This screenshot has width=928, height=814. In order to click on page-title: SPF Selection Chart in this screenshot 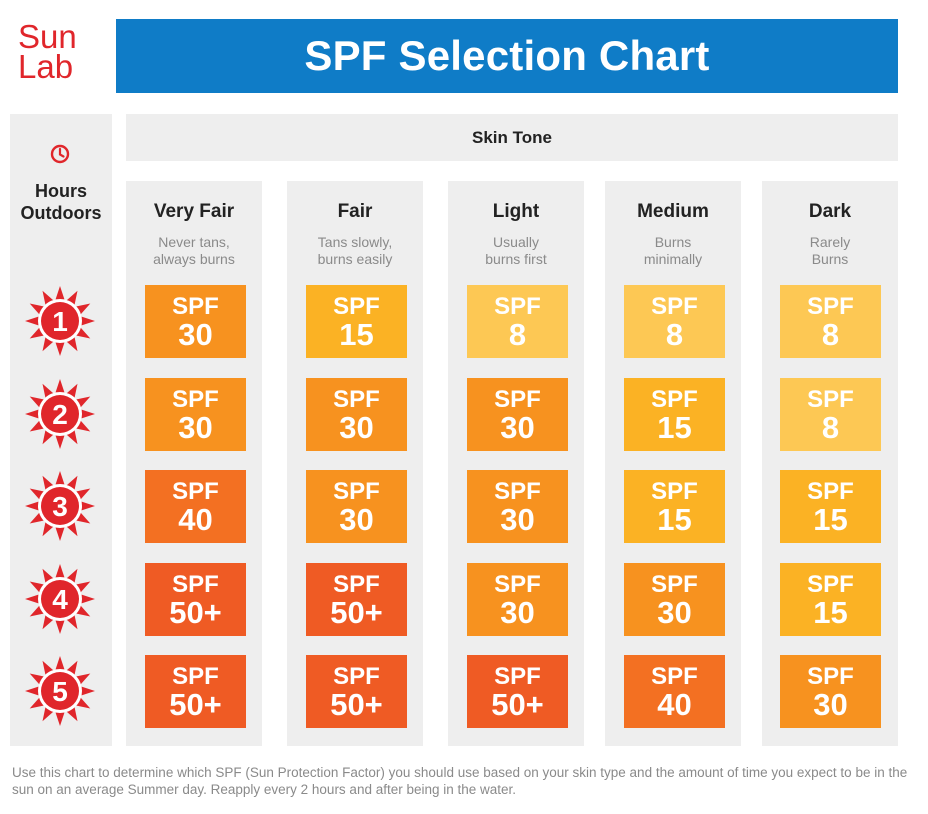, I will do `click(507, 55)`.